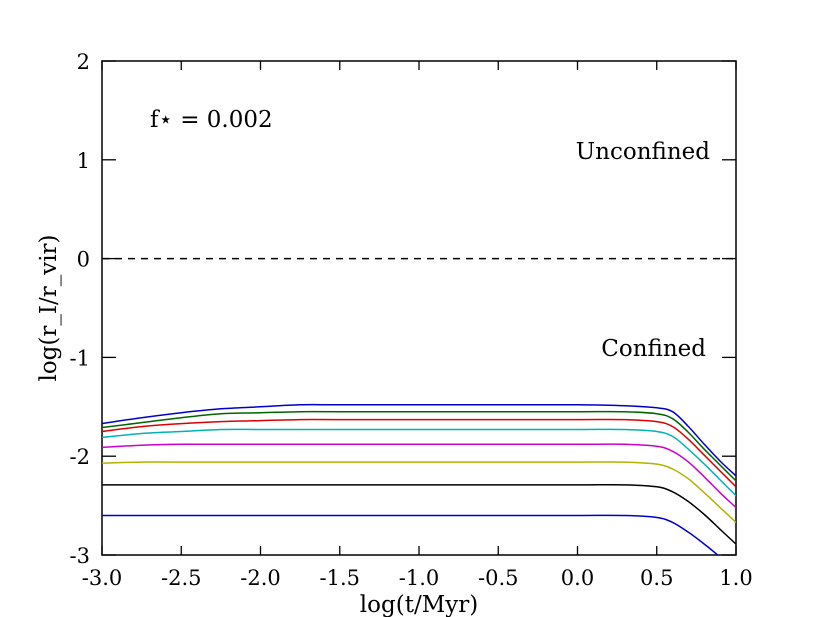 The height and width of the screenshot is (617, 817). I want to click on y-tick-label: 0, so click(83, 260).